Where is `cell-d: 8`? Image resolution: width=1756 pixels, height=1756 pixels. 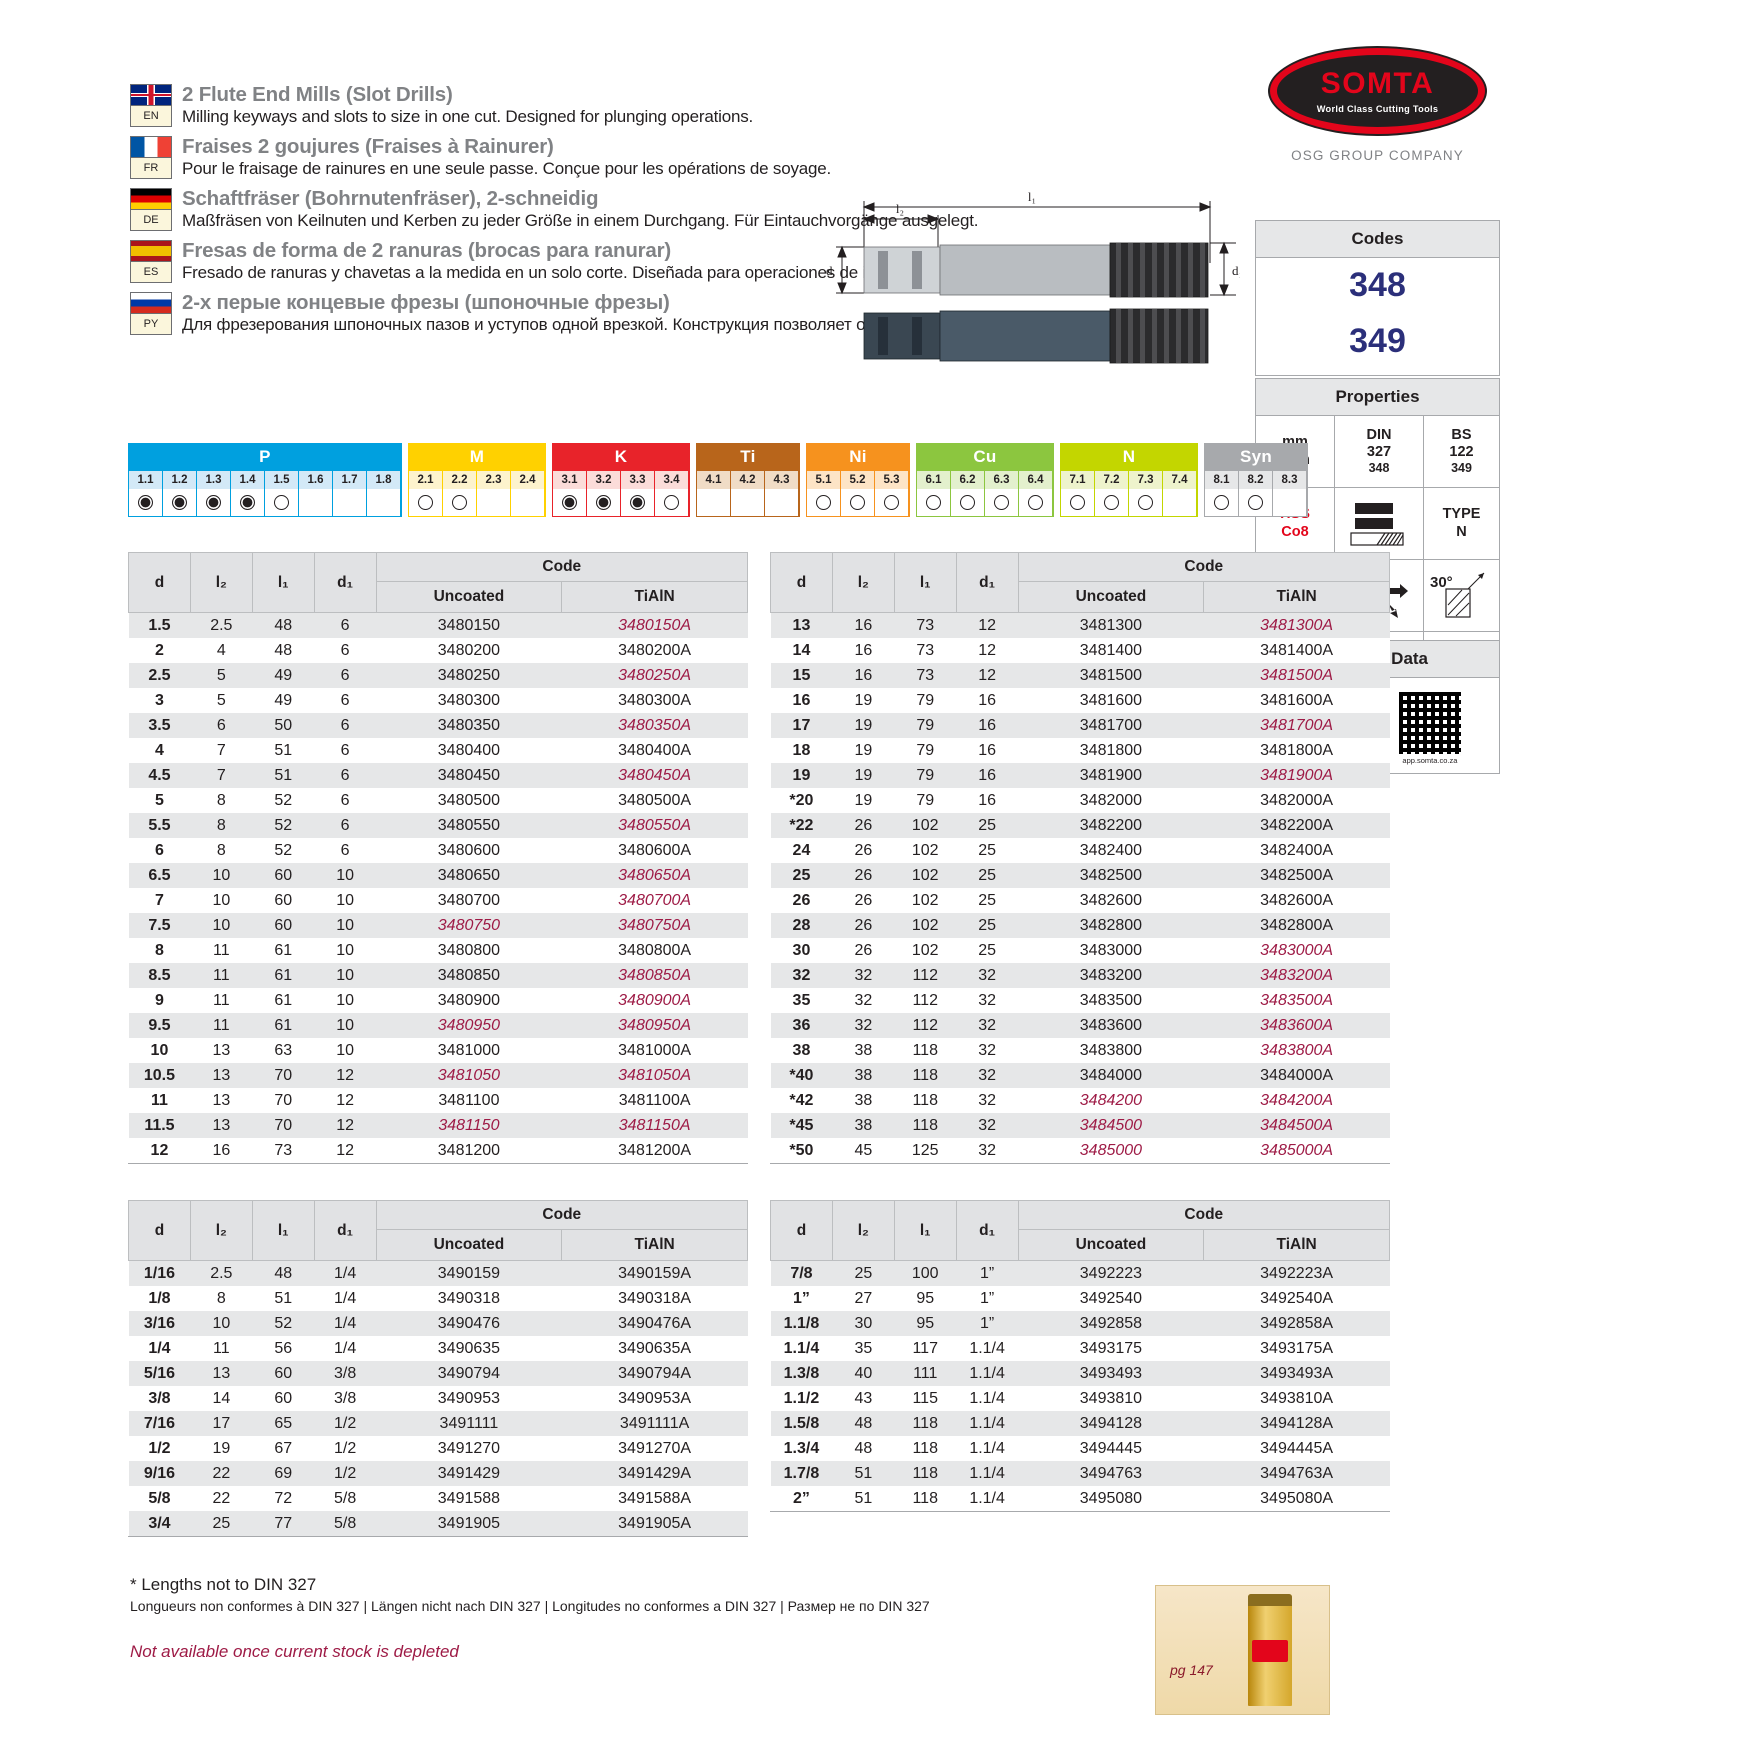
cell-d: 8 is located at coordinates (159, 950).